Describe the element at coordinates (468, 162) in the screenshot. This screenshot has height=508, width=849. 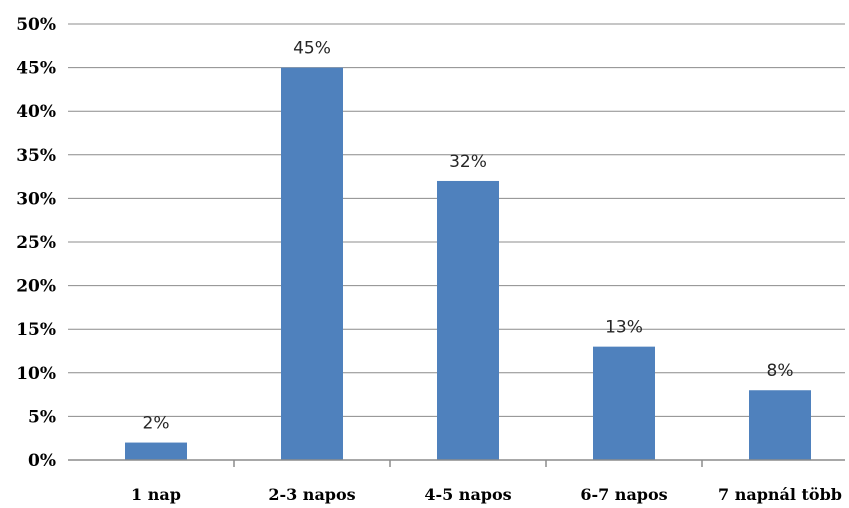
I see `data-label: 32%` at that location.